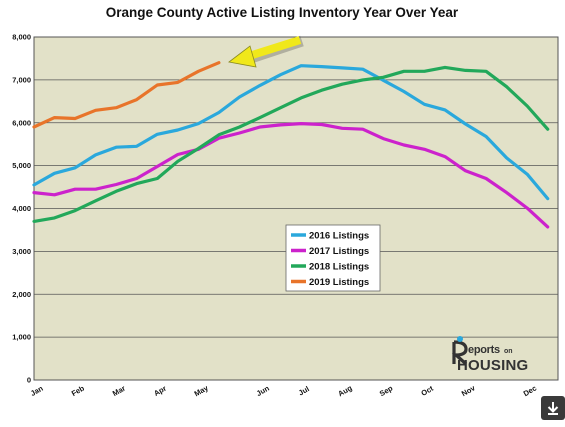 The image size is (565, 427). What do you see at coordinates (21, 337) in the screenshot?
I see `y-tick-label: 1,000` at bounding box center [21, 337].